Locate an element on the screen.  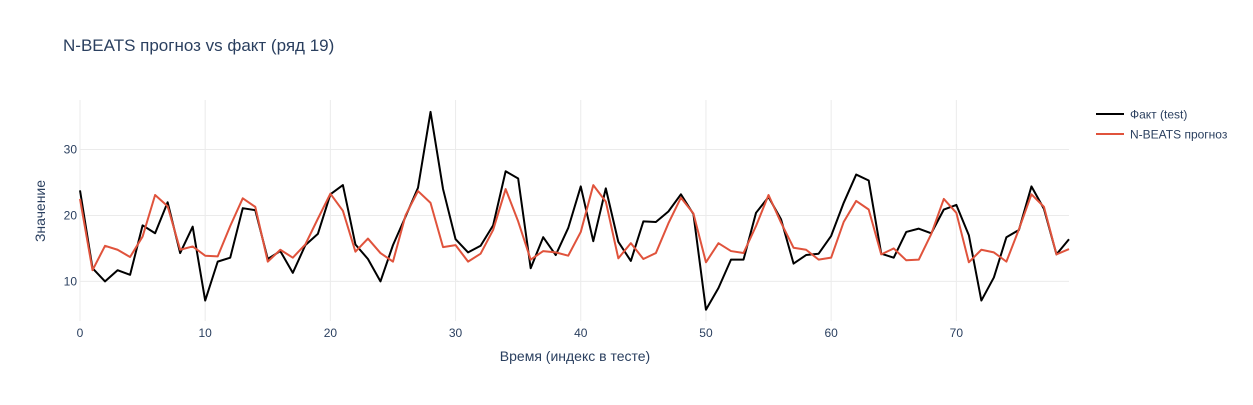
x-tick-label: 40 is located at coordinates (581, 333).